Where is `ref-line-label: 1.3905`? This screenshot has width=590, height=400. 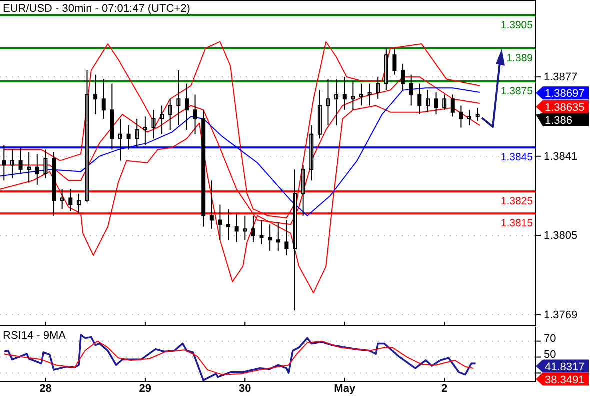
ref-line-label: 1.3905 is located at coordinates (517, 25).